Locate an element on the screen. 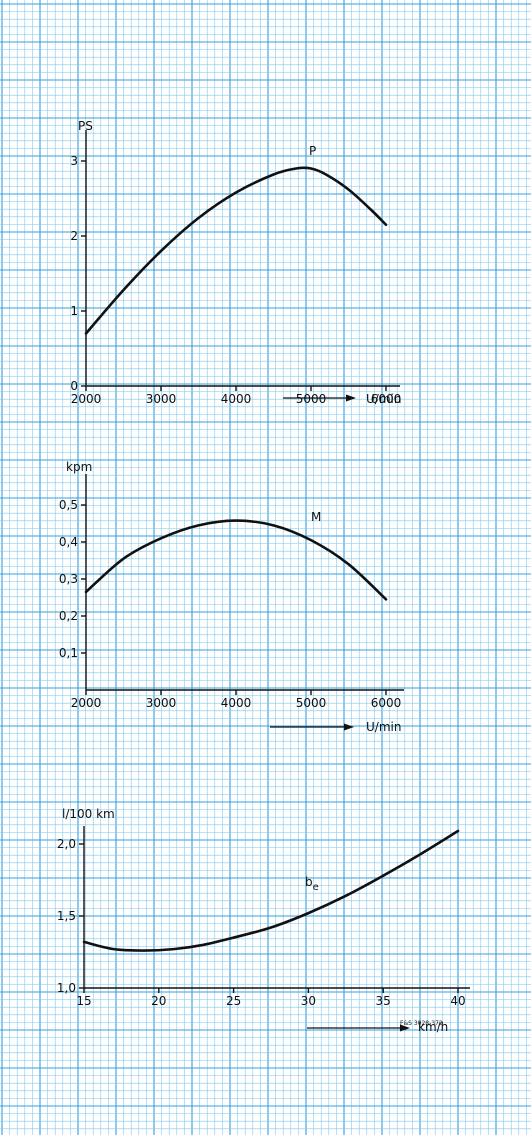  footer-code: F&S 3028-372 is located at coordinates (421, 1023).